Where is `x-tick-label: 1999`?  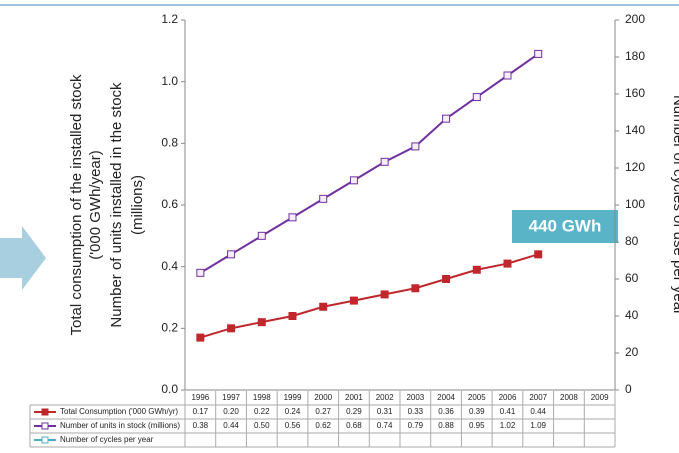
x-tick-label: 1999 is located at coordinates (293, 397).